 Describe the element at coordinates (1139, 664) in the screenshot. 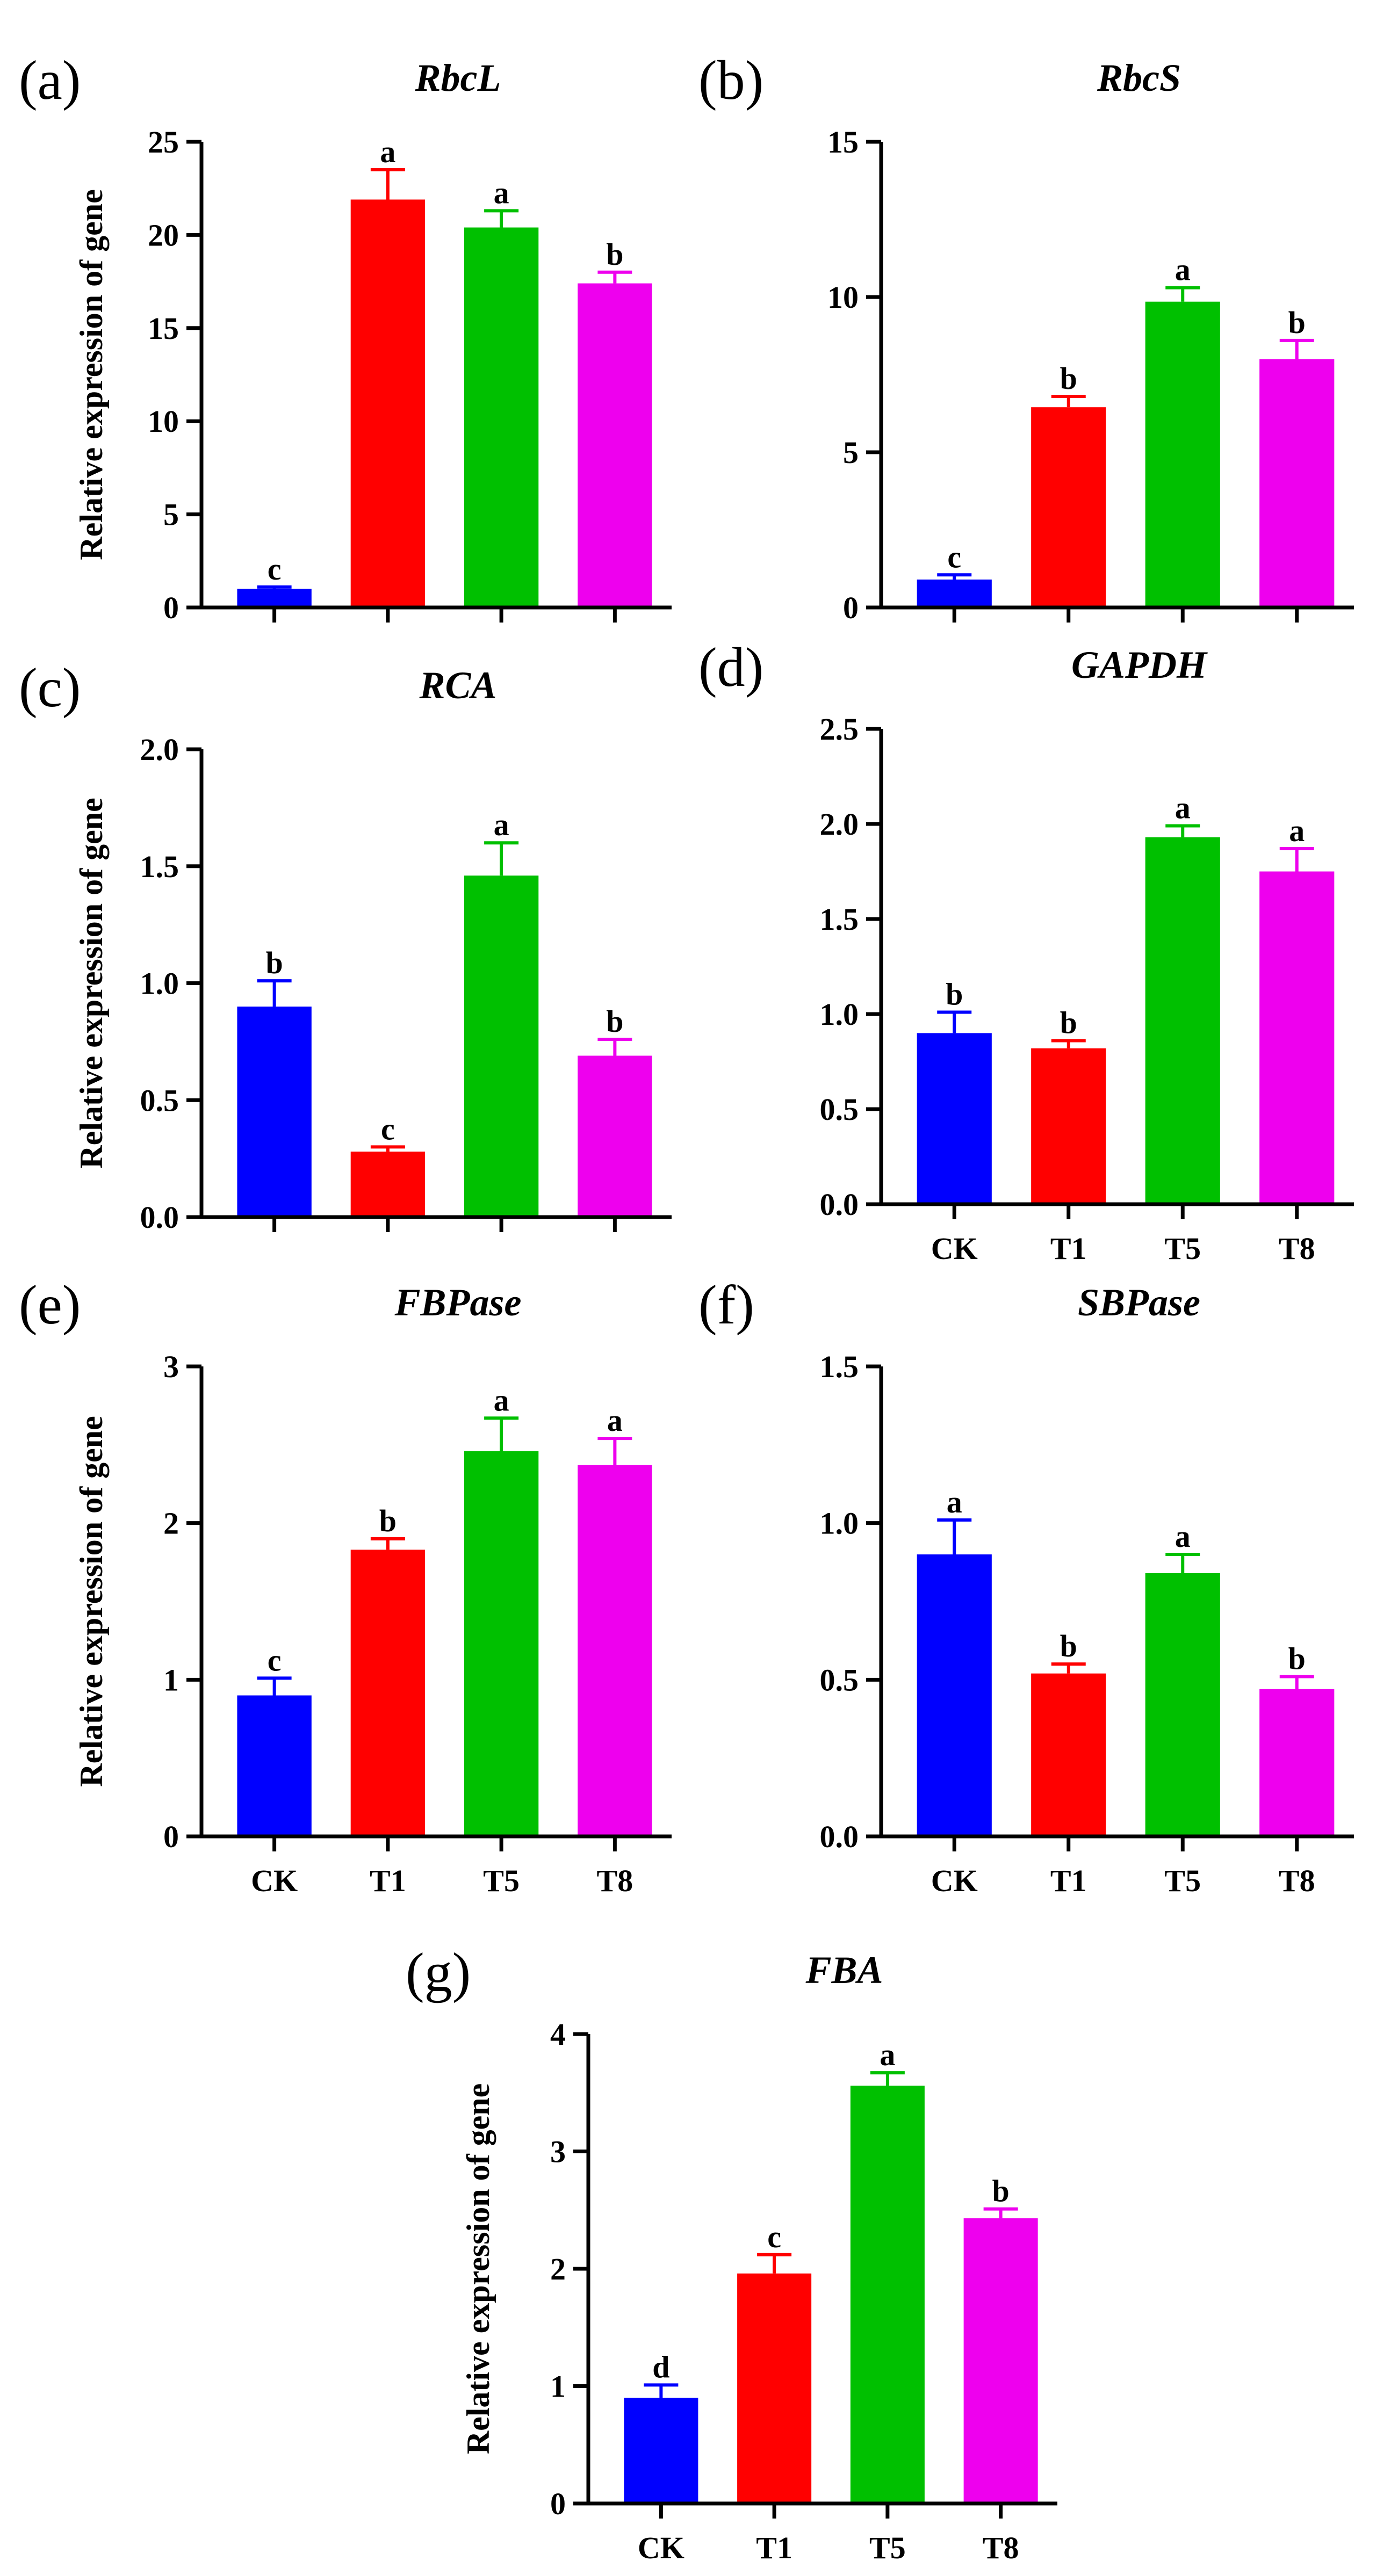

I see `panel-title: GAPDH` at that location.